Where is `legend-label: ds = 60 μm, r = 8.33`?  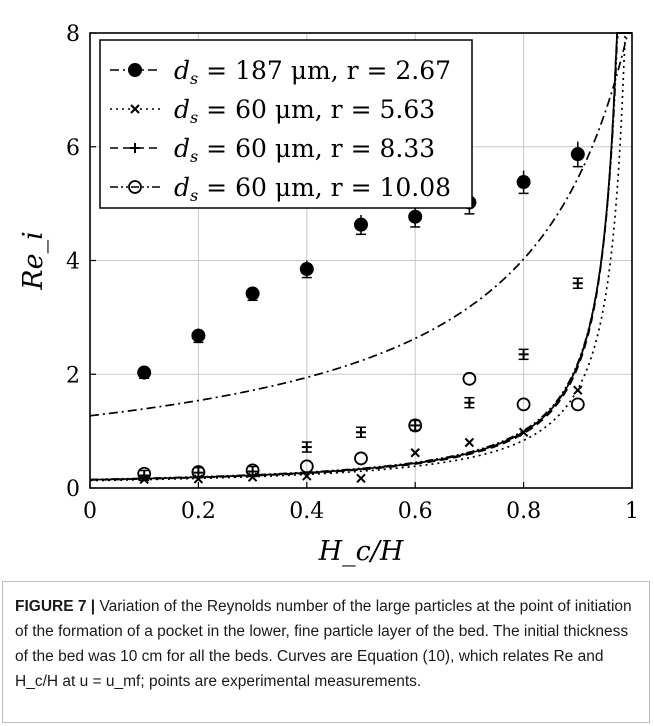
legend-label: ds = 60 μm, r = 8.33 is located at coordinates (304, 150).